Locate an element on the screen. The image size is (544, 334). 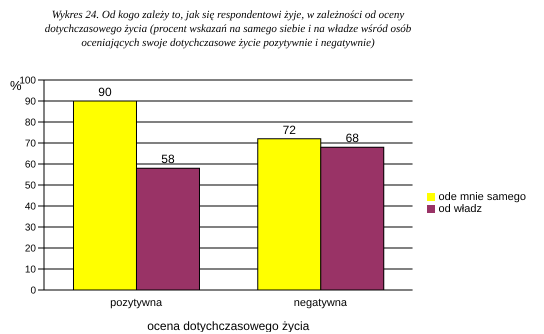
legend-label: ode mnie samego is located at coordinates (482, 197).